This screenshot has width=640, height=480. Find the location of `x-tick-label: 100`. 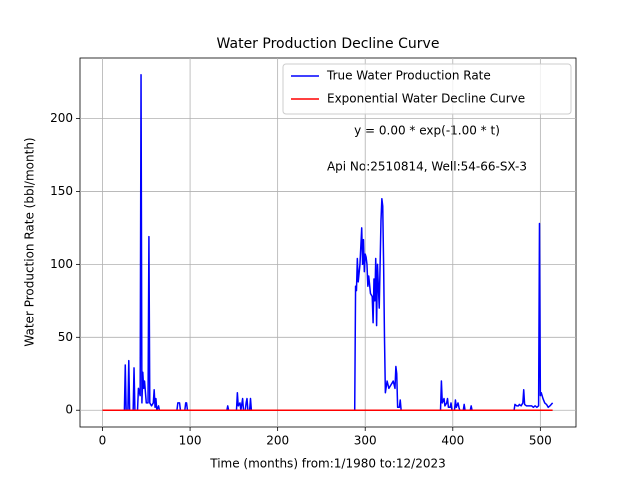

x-tick-label: 100 is located at coordinates (190, 441).